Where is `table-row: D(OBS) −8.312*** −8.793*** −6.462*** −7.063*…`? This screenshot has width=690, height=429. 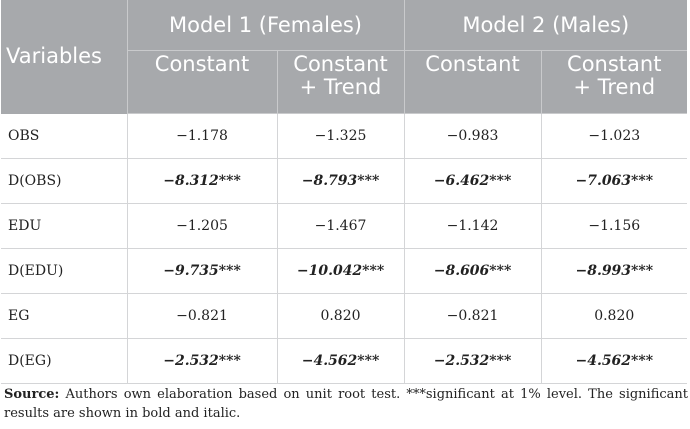 table-row: D(OBS) −8.312*** −8.793*** −6.462*** −7.063*… is located at coordinates (344, 181).